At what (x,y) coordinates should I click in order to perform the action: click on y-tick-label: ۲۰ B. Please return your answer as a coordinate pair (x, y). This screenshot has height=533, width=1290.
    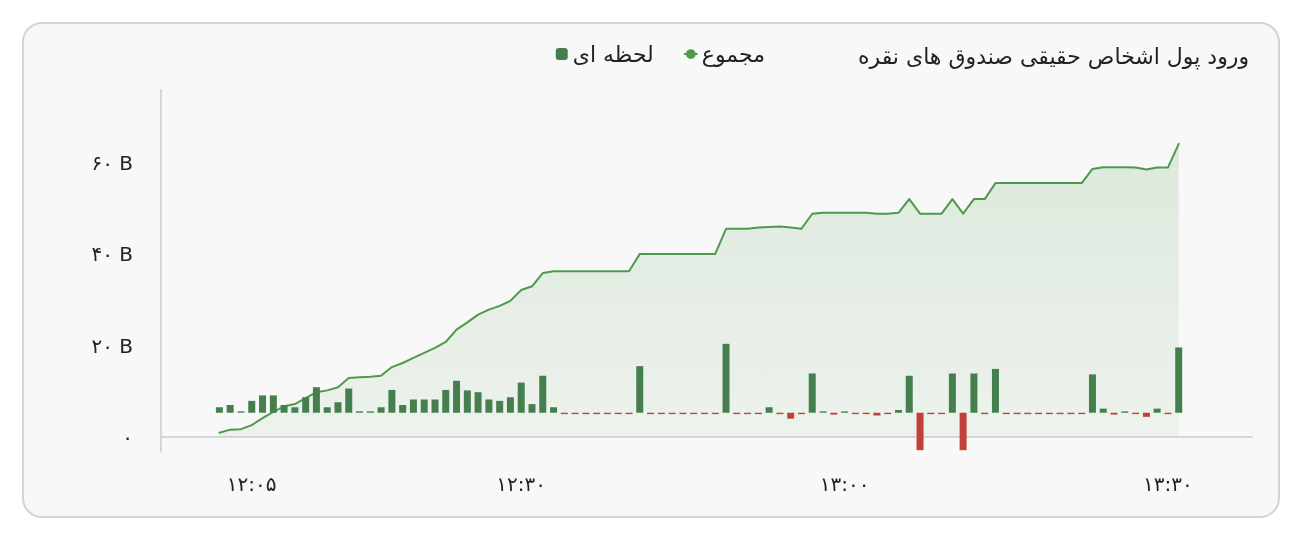
    Looking at the image, I should click on (112, 345).